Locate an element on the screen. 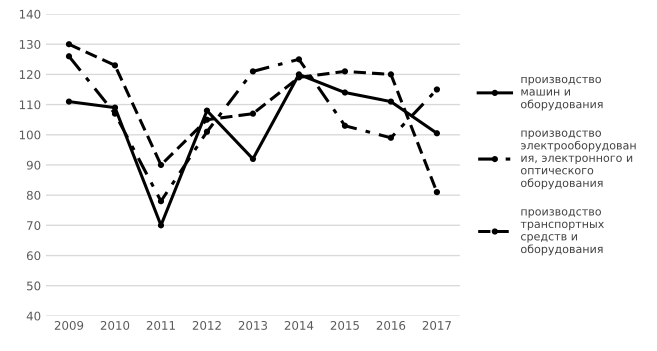  x-tick-label: 2016 is located at coordinates (391, 325).